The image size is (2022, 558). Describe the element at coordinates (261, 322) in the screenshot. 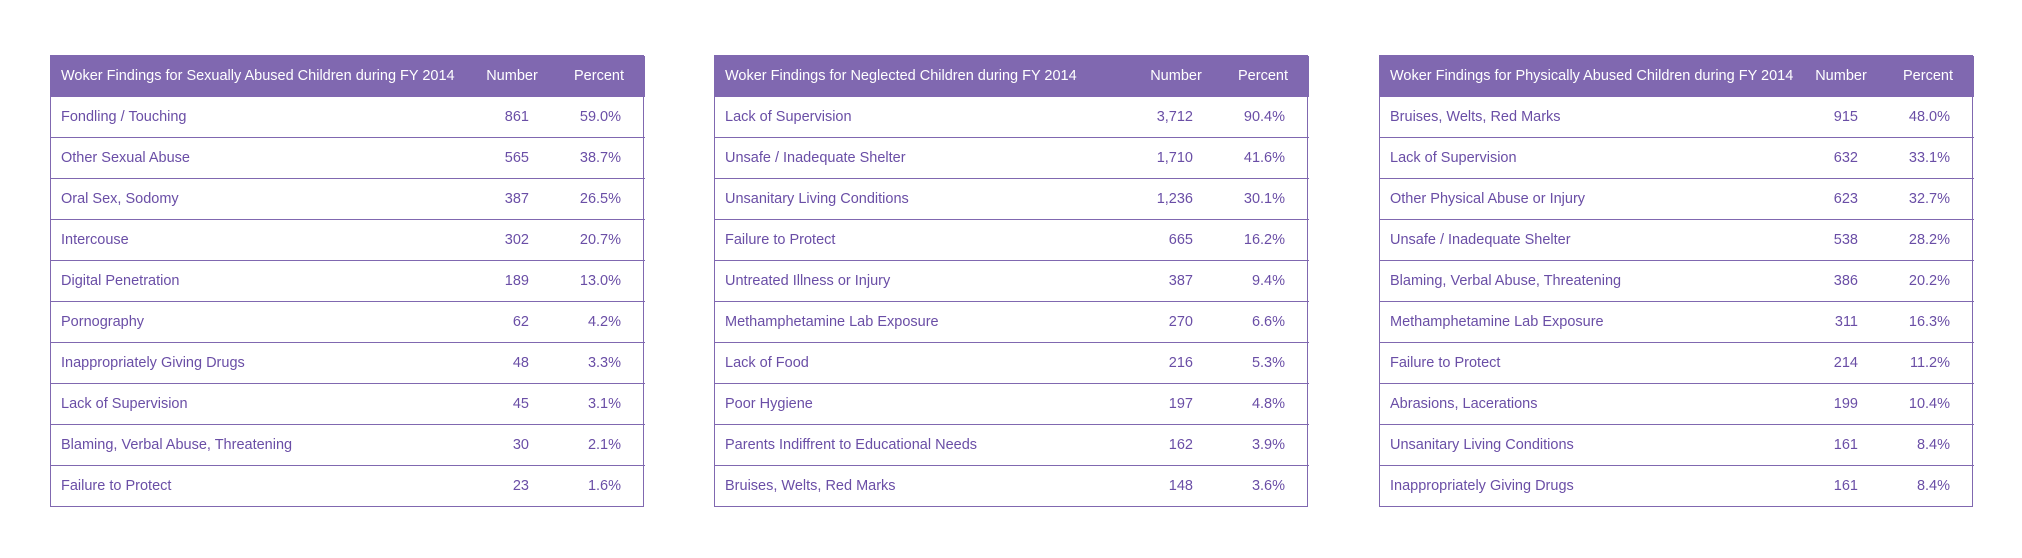

I see `finding-label-cell: Pornography` at that location.